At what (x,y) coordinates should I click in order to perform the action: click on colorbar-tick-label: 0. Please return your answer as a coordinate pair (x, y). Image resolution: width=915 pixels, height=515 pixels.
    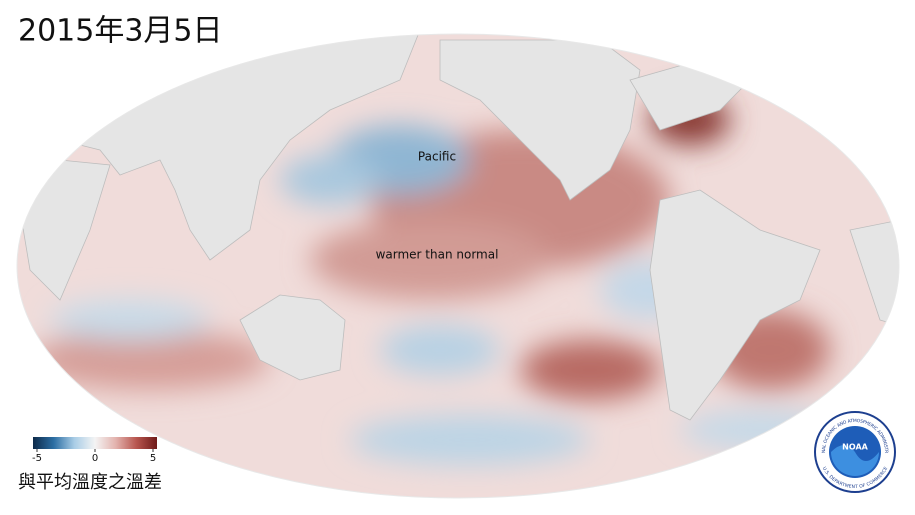
    Looking at the image, I should click on (95, 458).